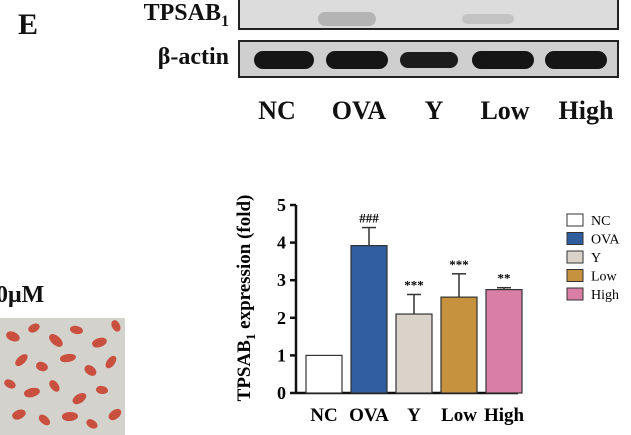 The image size is (631, 435). I want to click on y-tick-label: 3, so click(281, 280).